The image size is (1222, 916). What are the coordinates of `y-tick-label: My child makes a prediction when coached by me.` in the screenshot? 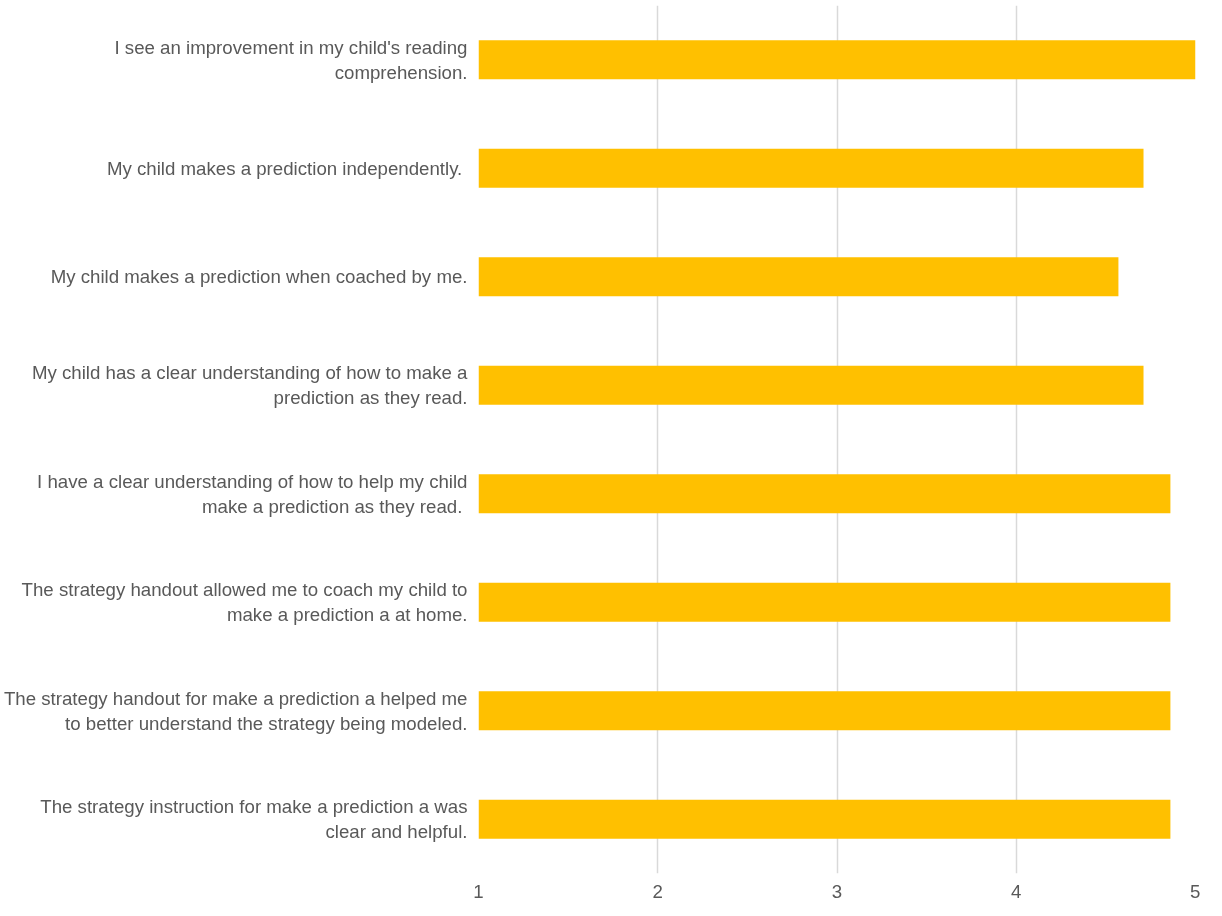 It's located at (259, 277).